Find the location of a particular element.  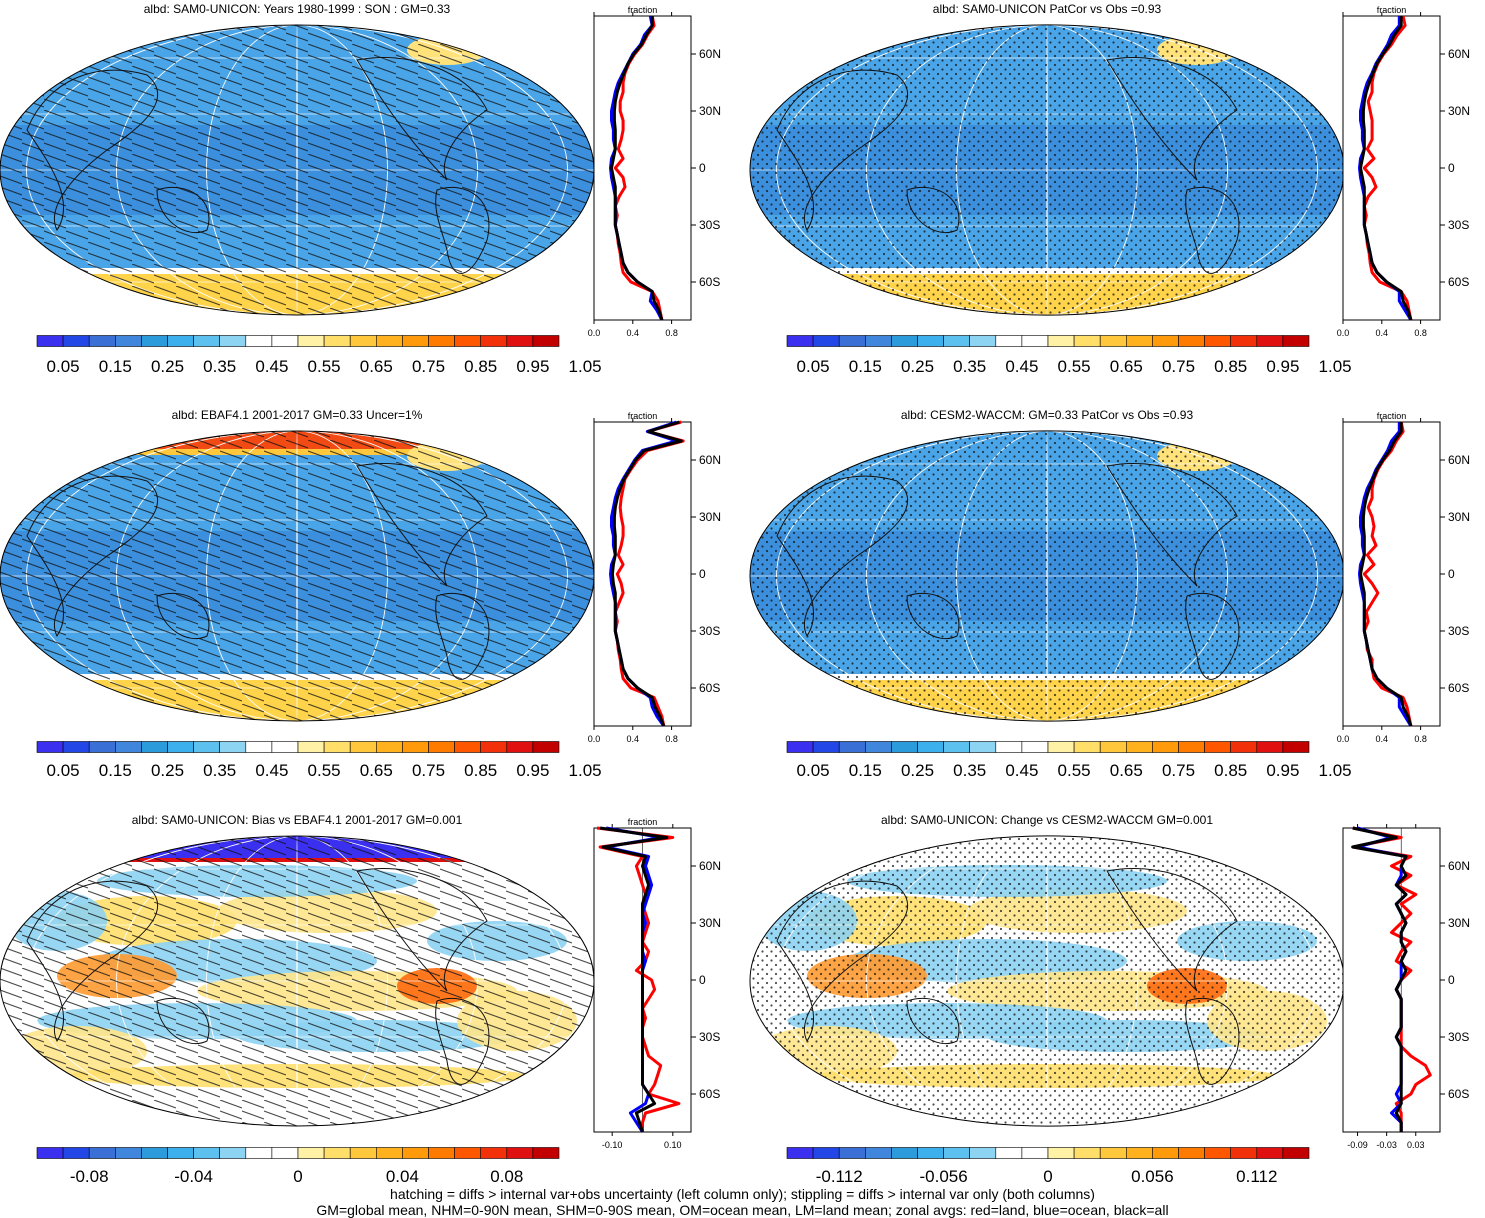

zonal-profile: fraction 60N 30N 0 30S 60S 0.0 0.4 0.8 is located at coordinates (654, 171).